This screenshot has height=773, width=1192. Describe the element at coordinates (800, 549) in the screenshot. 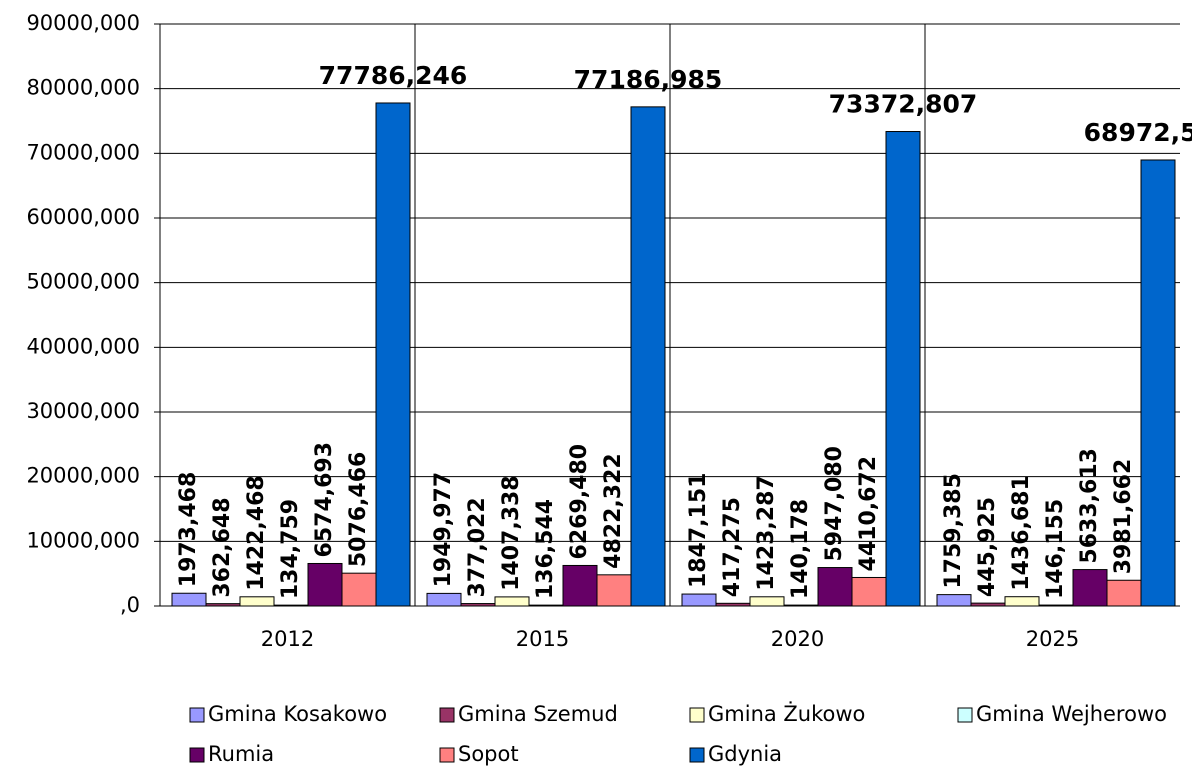

I see `value-label: 140,178` at that location.